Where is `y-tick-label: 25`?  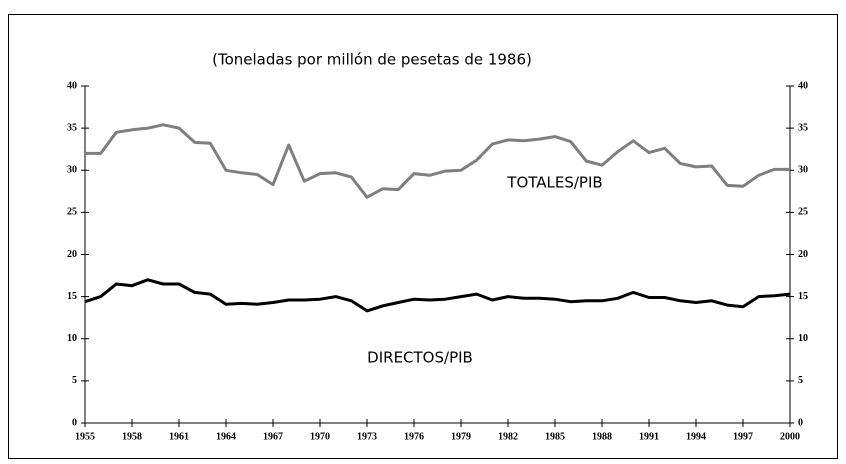 y-tick-label: 25 is located at coordinates (72, 212).